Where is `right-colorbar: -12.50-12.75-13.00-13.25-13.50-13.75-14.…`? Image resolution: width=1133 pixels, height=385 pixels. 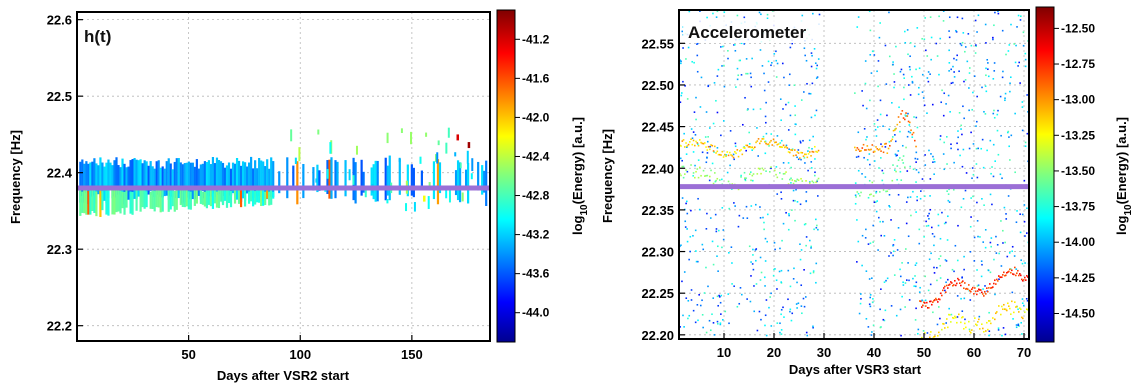
right-colorbar: -12.50-12.75-13.00-13.25-13.50-13.75-14.… is located at coordinates (1084, 174).